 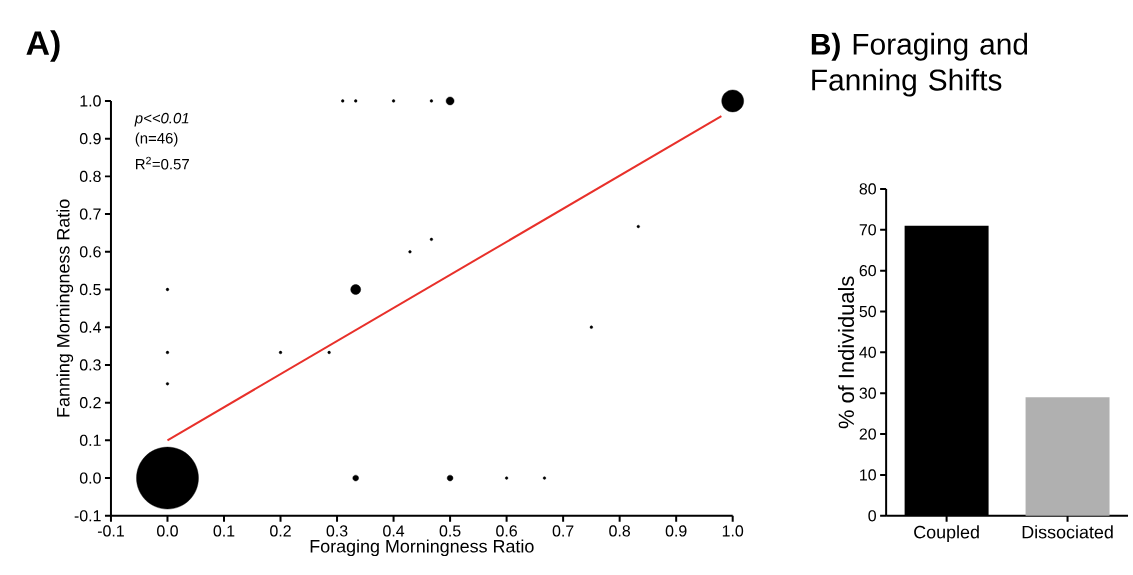 I want to click on y-tick-label: 0.6, so click(x=90, y=252).